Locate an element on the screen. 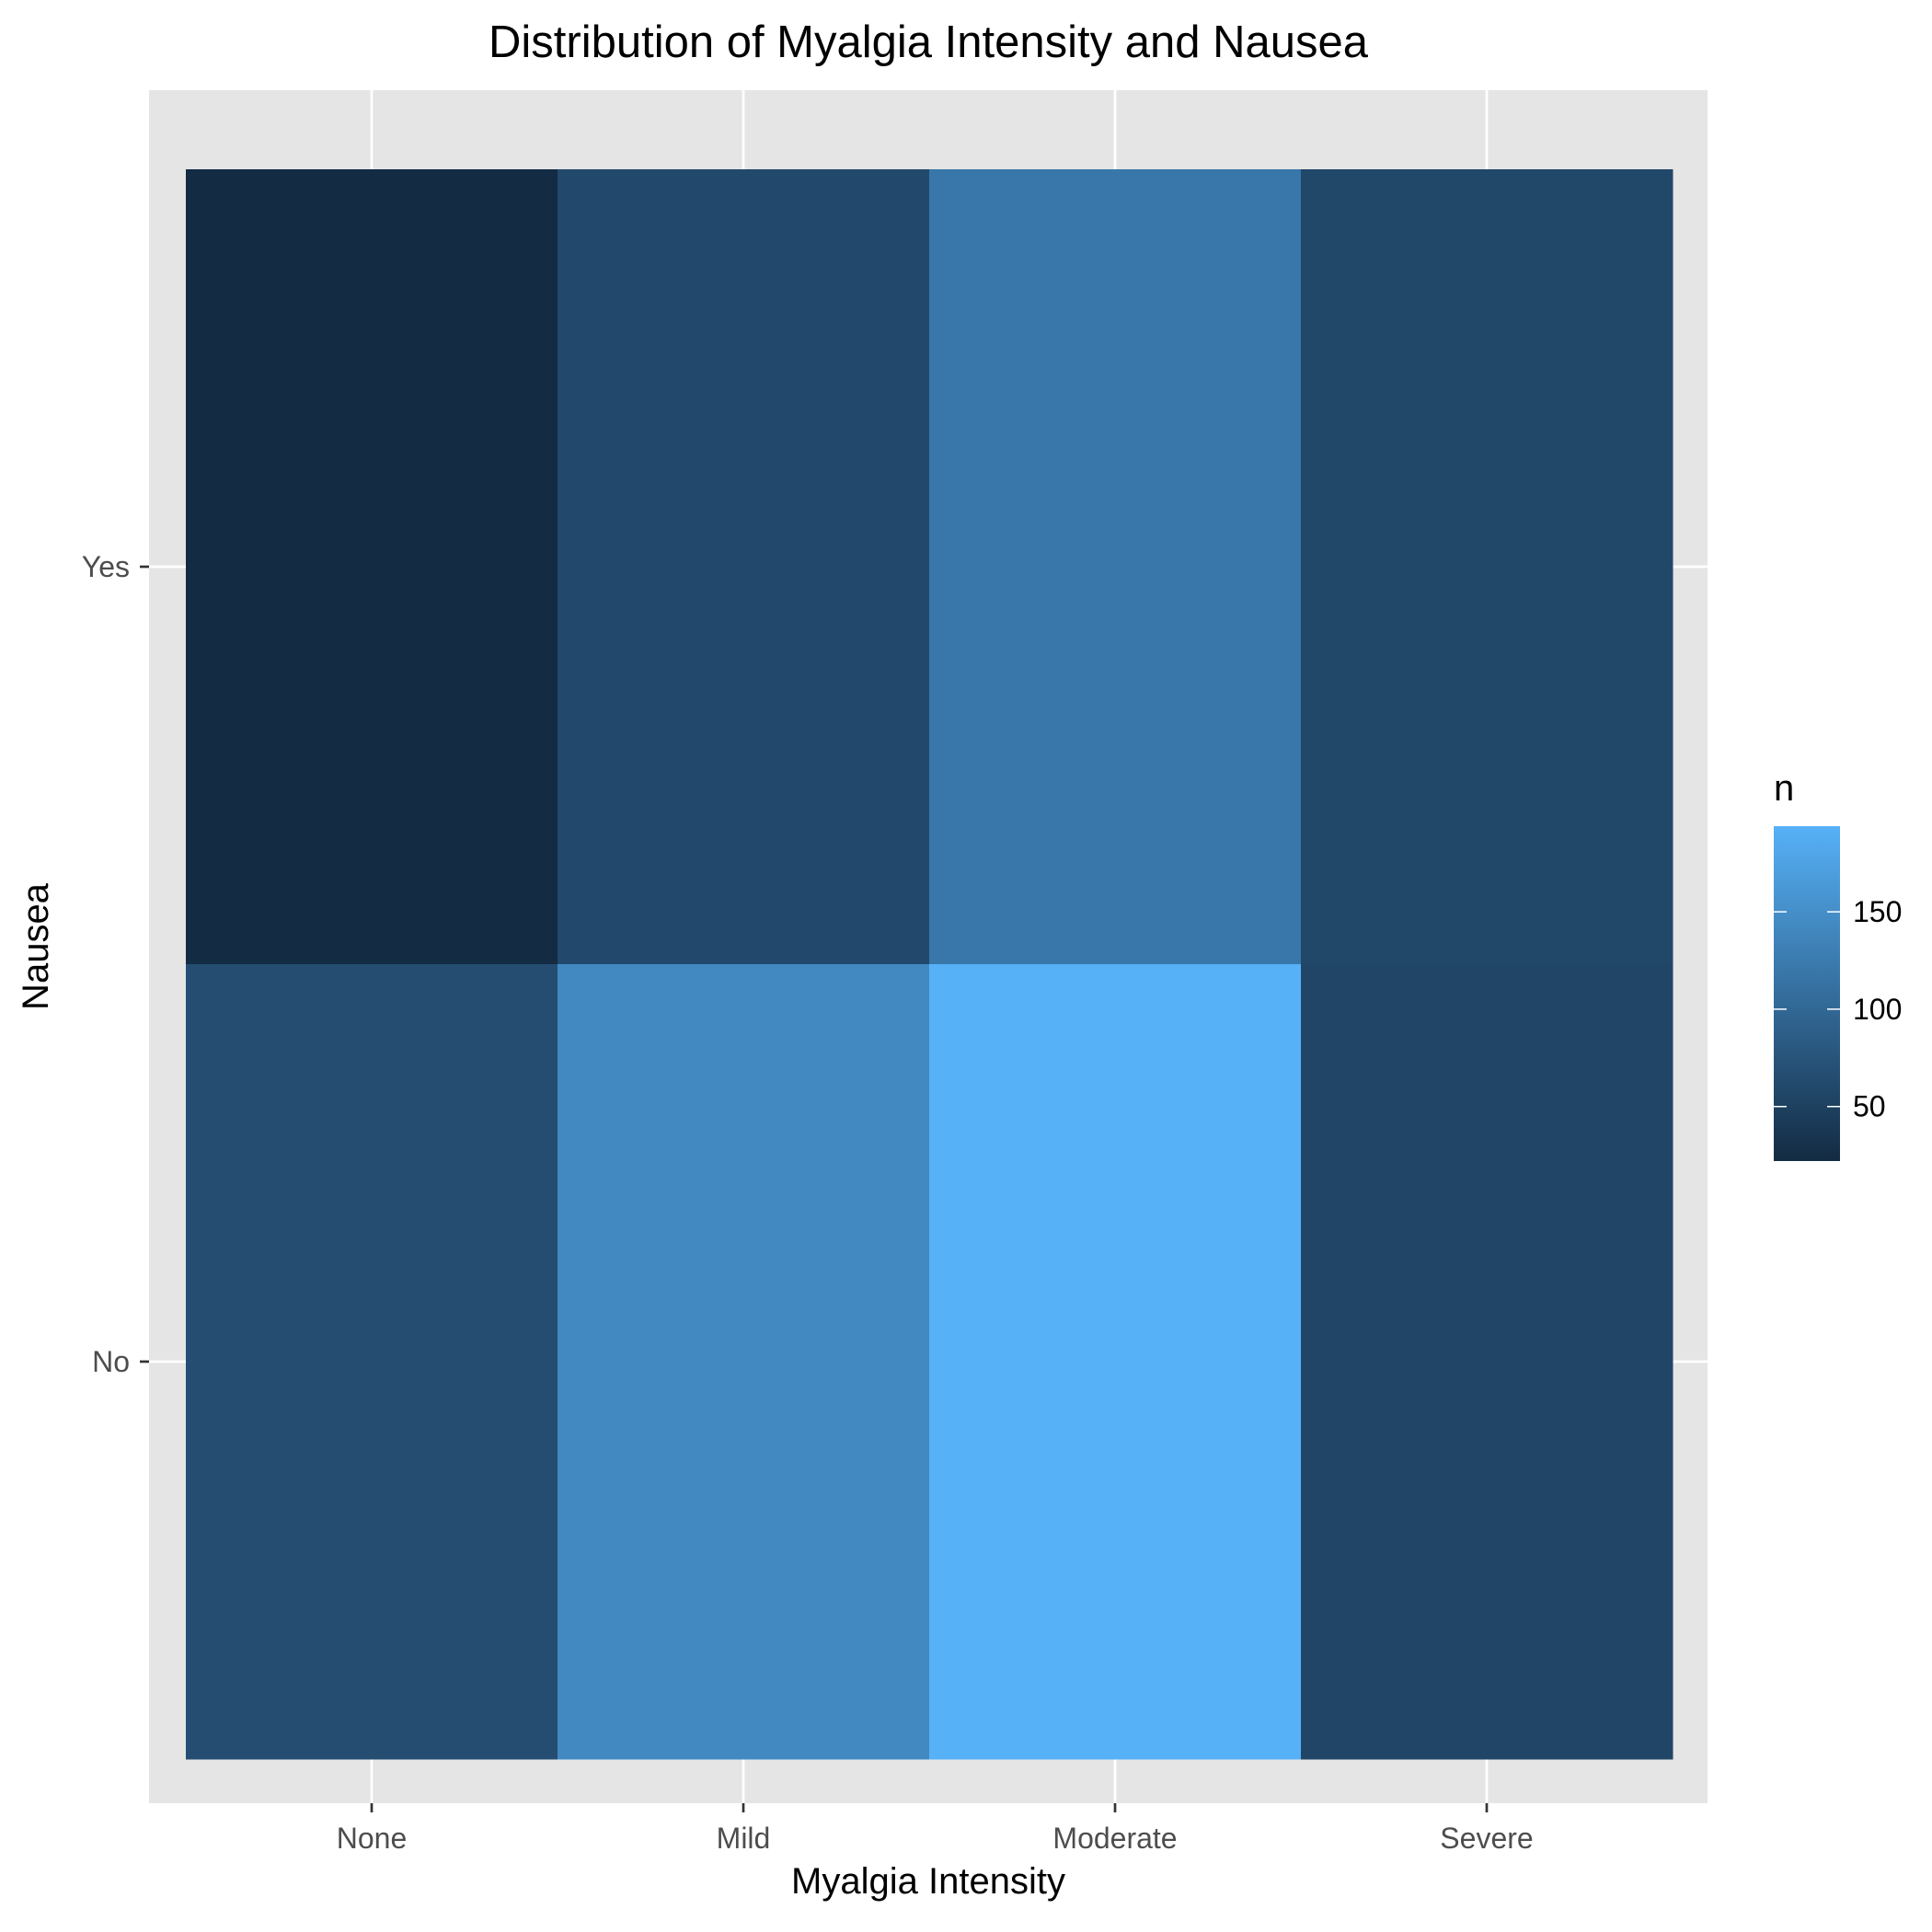 The height and width of the screenshot is (1932, 1932). x-tick-label: Moderate is located at coordinates (1114, 1838).